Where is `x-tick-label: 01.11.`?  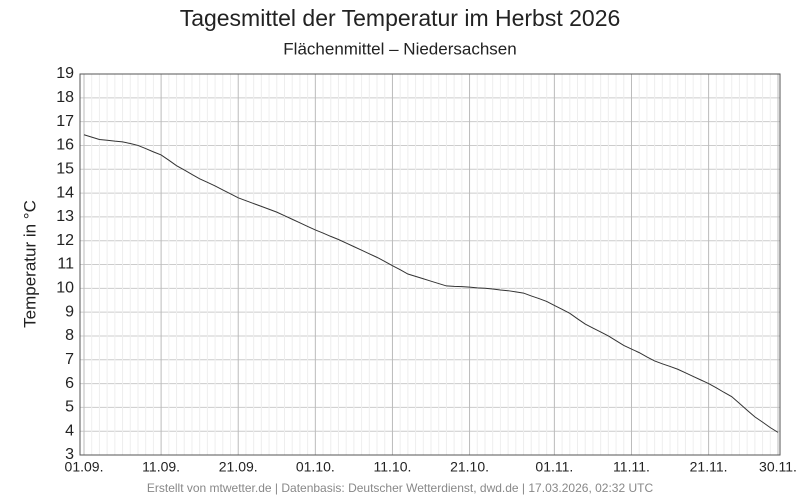 x-tick-label: 01.11. is located at coordinates (554, 467).